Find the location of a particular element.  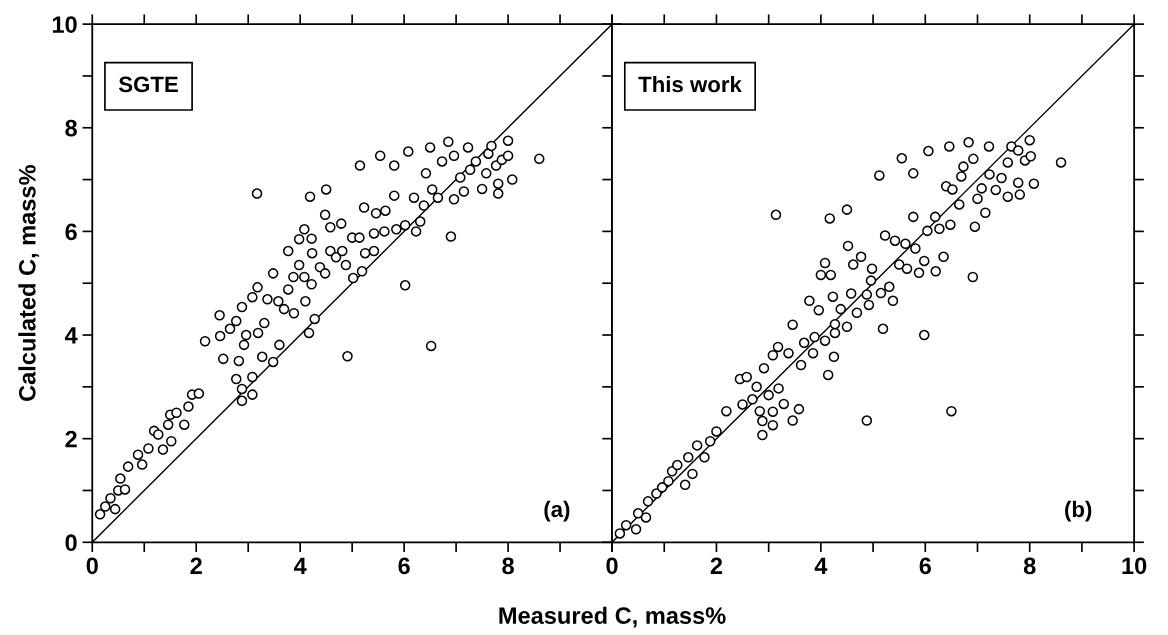

y-tick-label: 10 is located at coordinates (64, 24).